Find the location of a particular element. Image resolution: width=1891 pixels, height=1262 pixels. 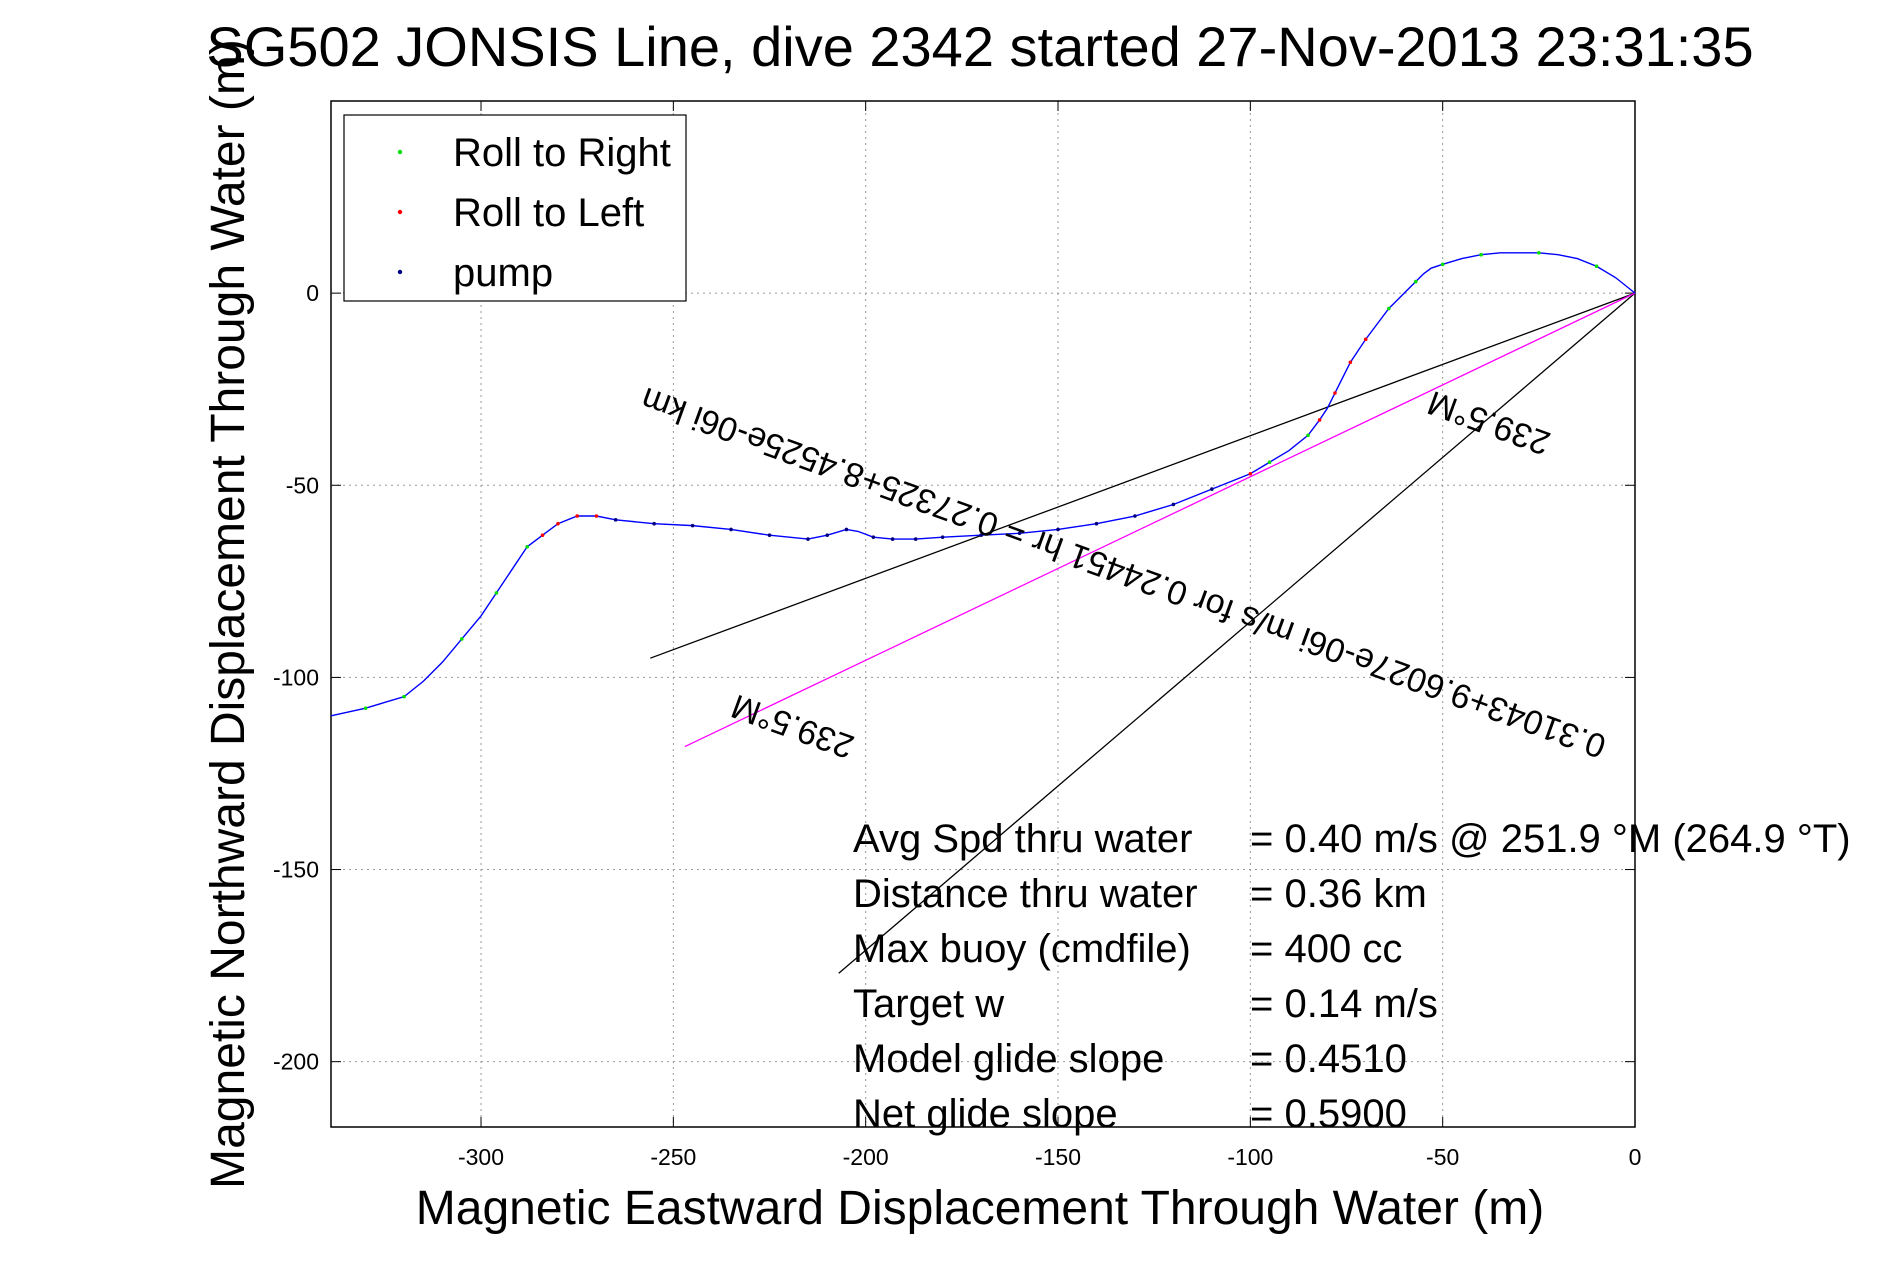

stat-value: = 0.40 m/s @ 251.9 °M (264.9 °T) is located at coordinates (1550, 839).